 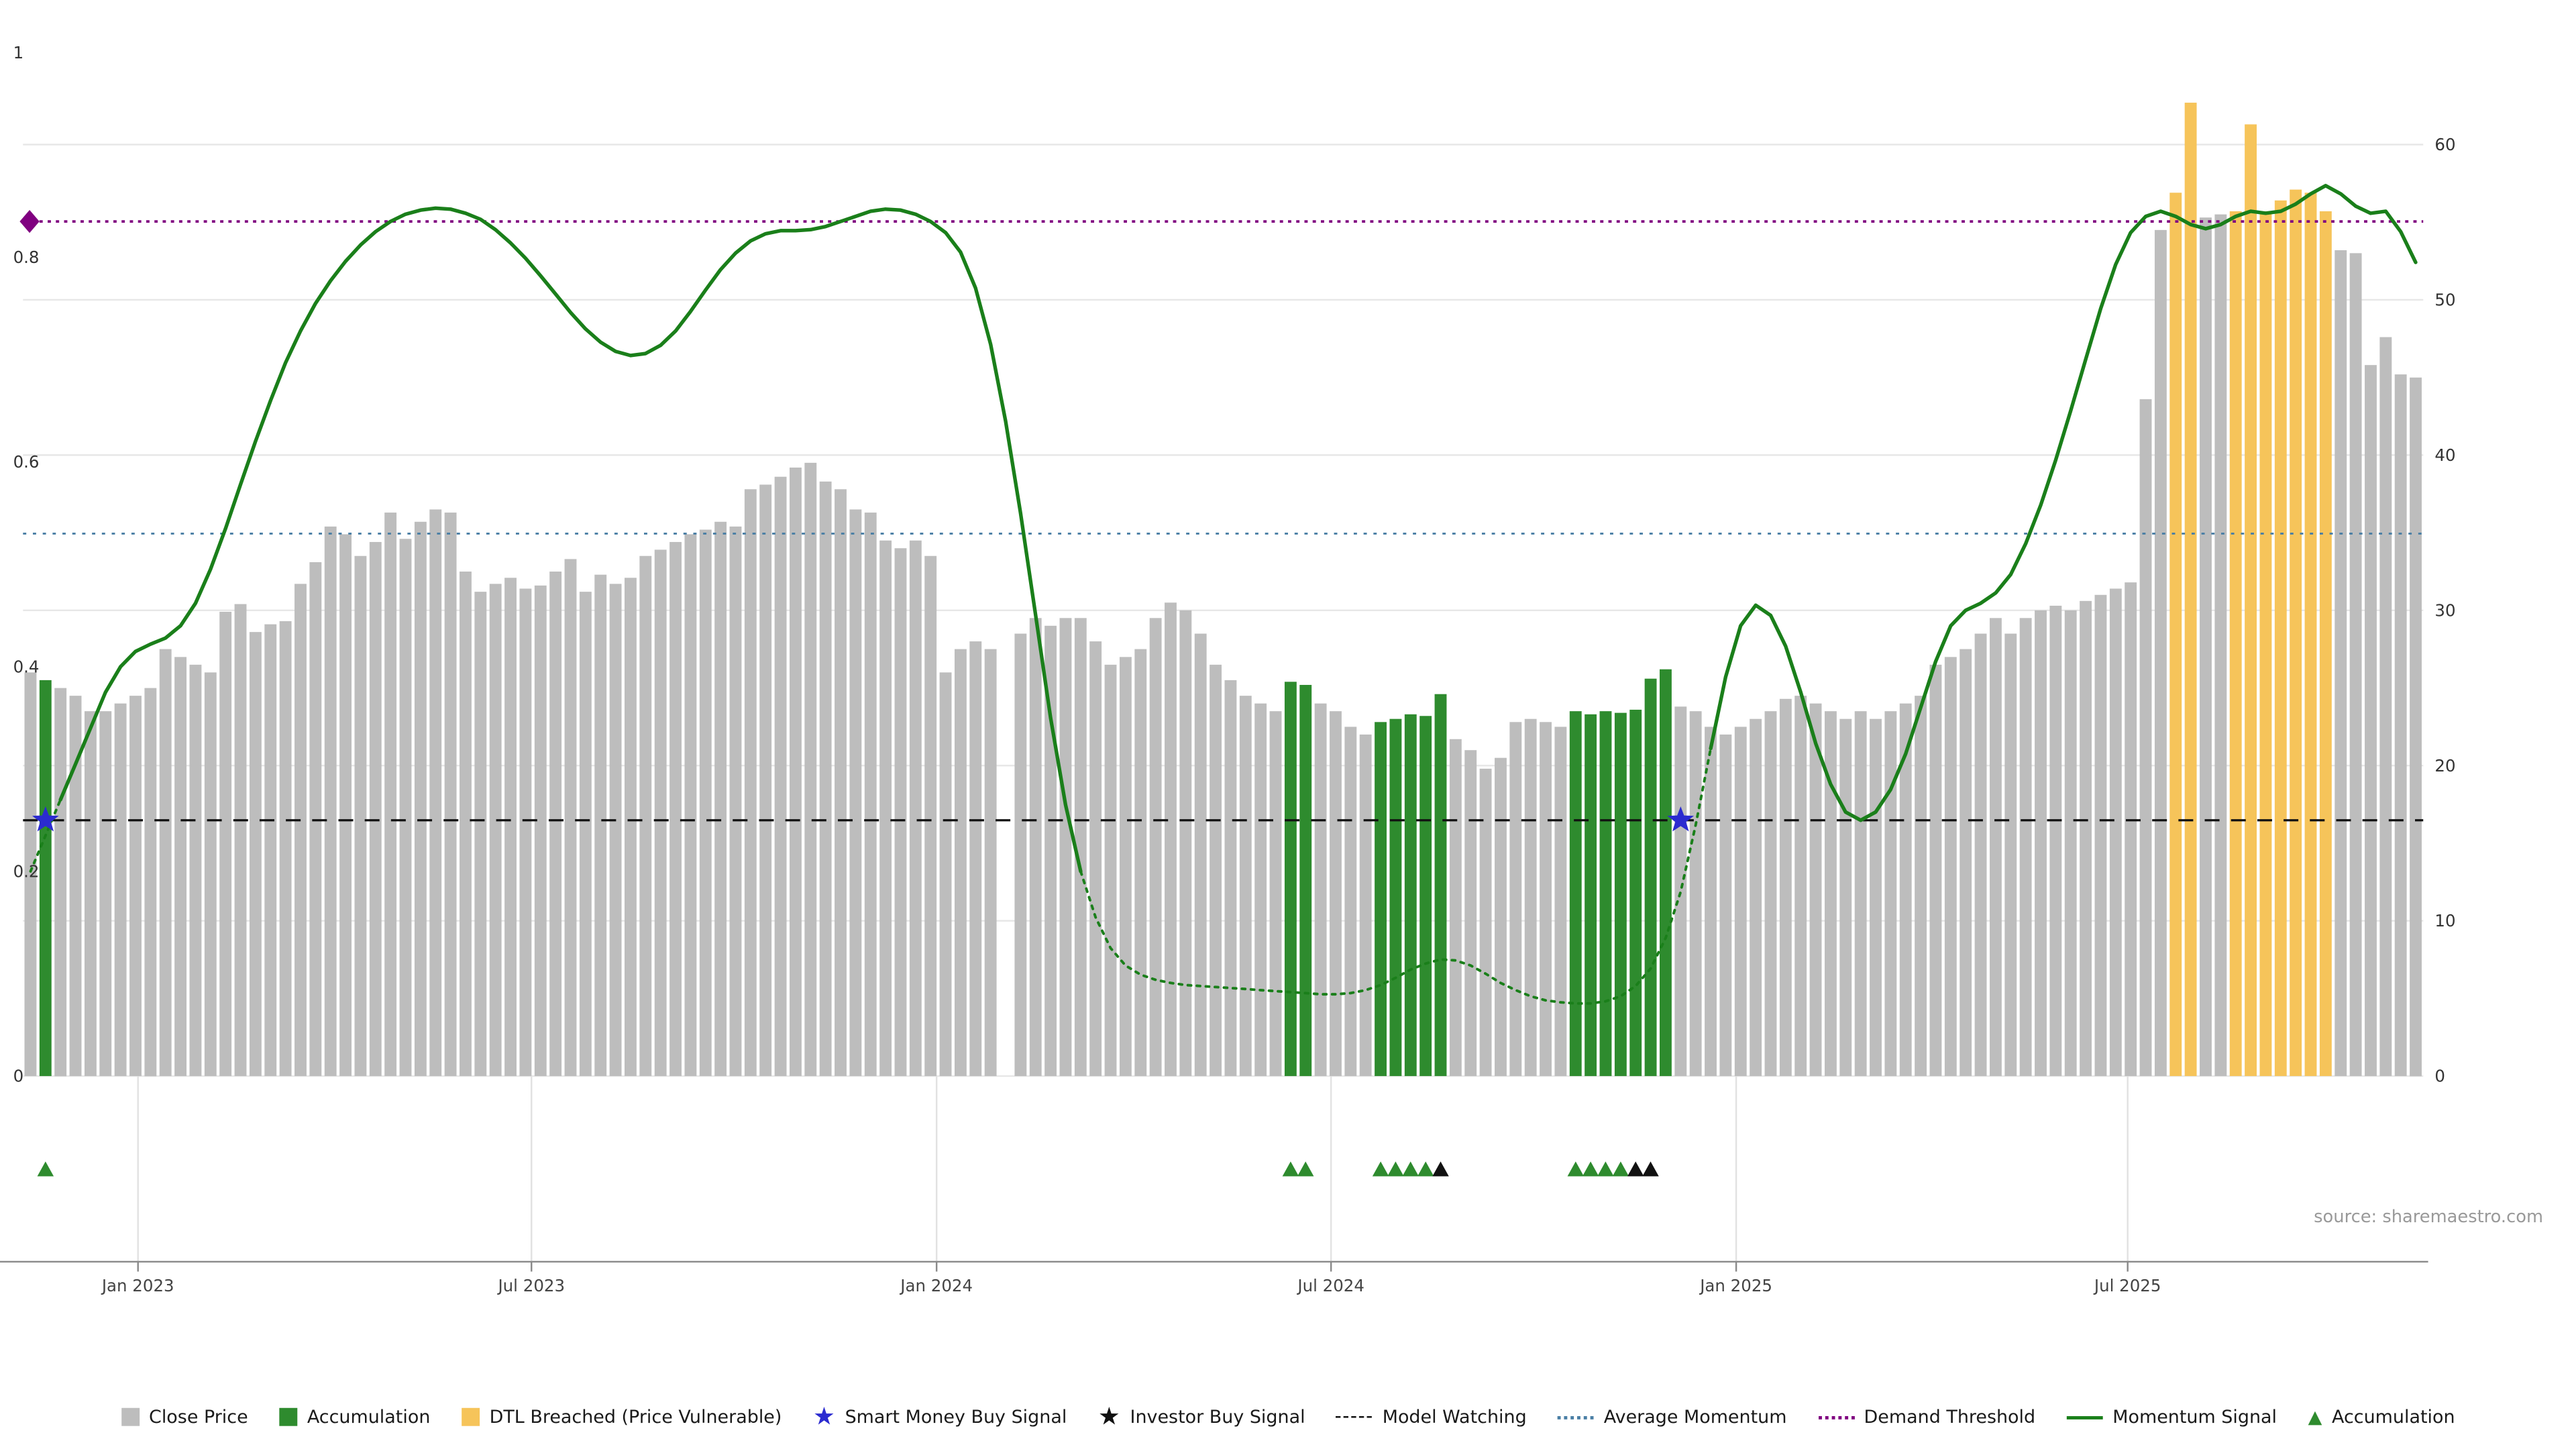 I want to click on legend-item-demand-threshold: Demand Threshold, so click(x=1926, y=1417).